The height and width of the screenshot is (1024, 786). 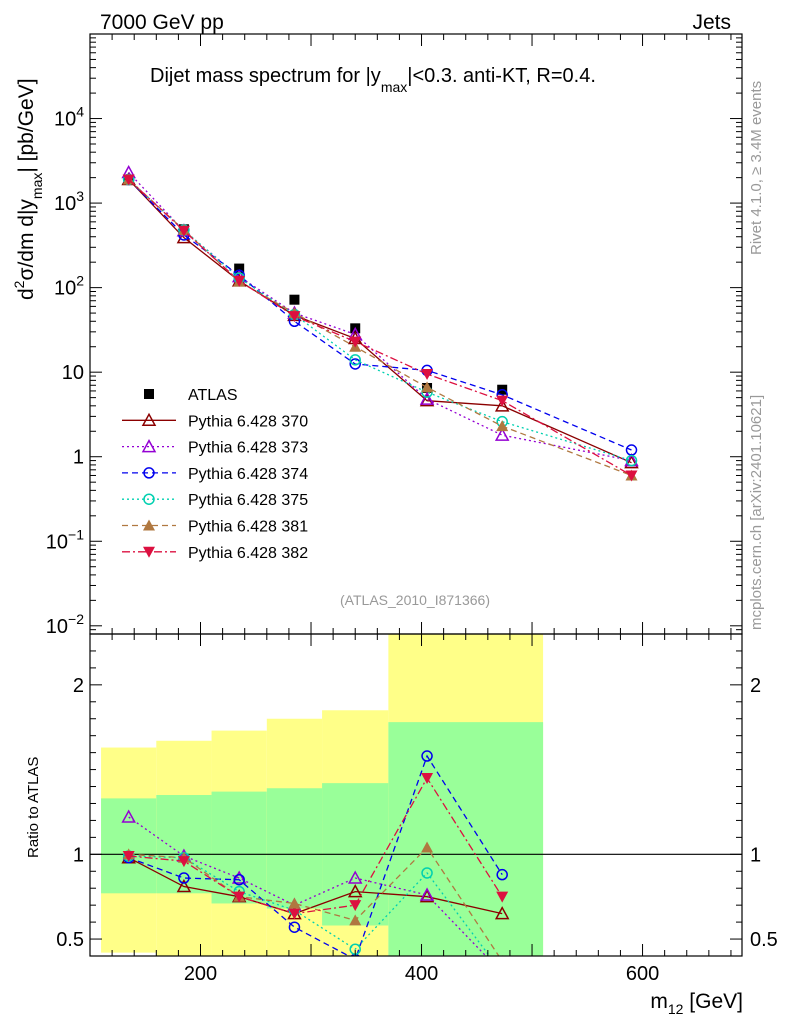 I want to click on legend-label-5: Pythia 6.428 381, so click(x=248, y=527).